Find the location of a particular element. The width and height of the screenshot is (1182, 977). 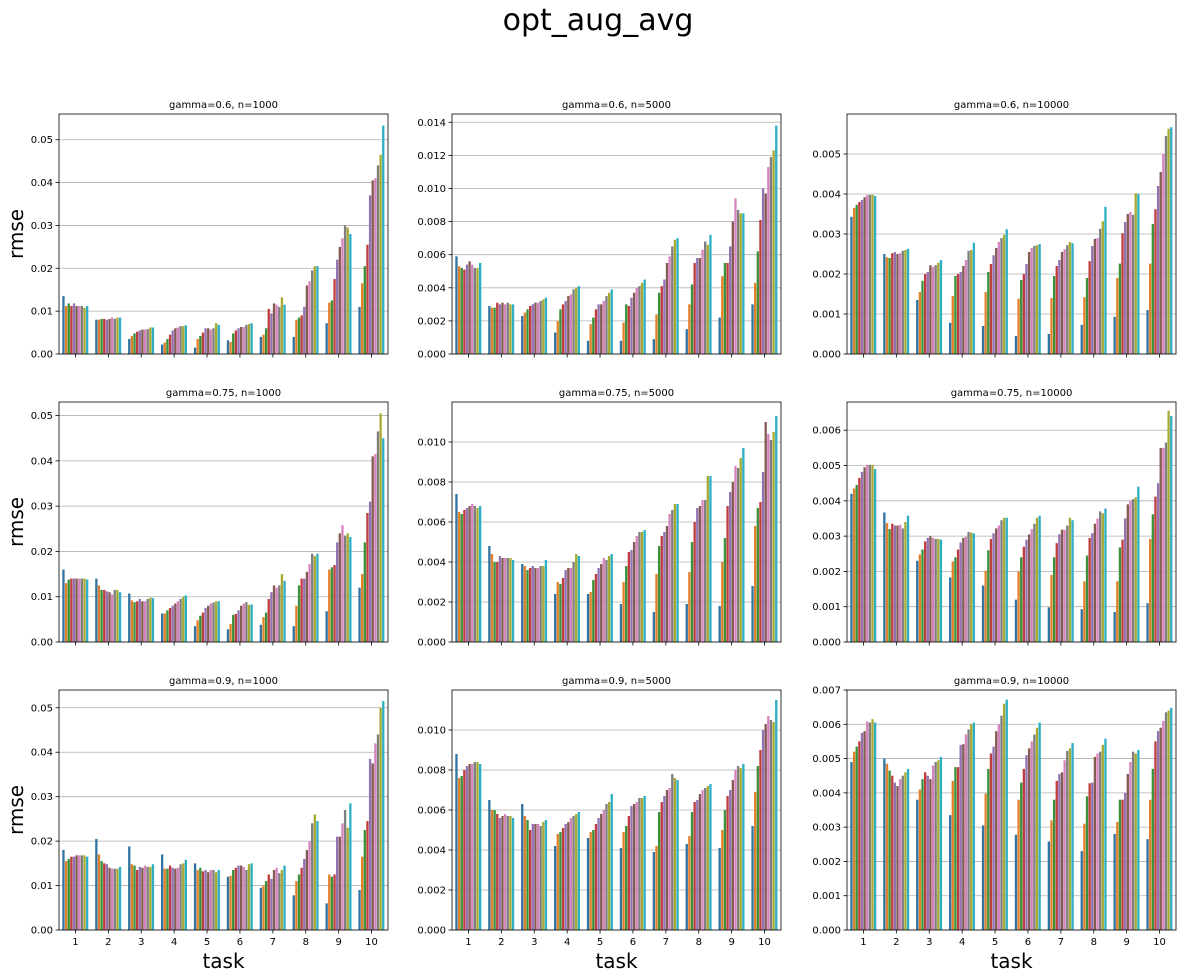

x-axis-label: task is located at coordinates (223, 961).